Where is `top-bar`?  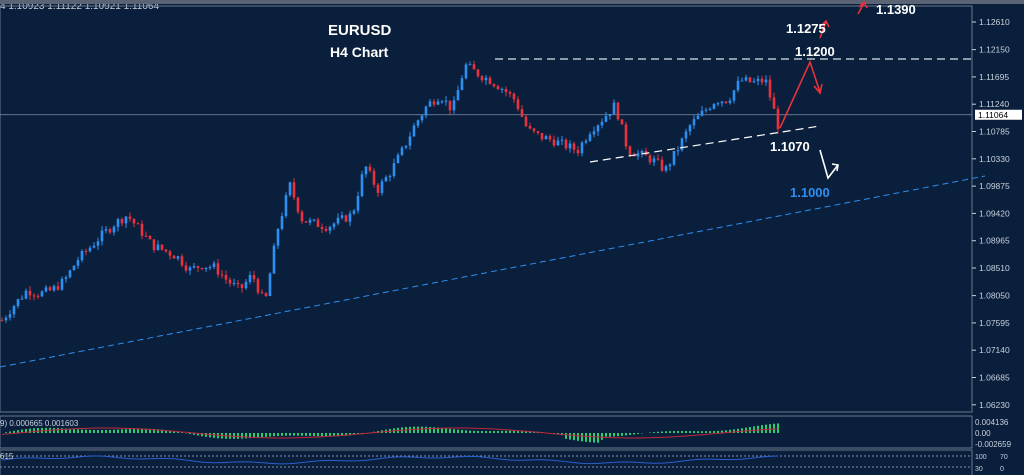
top-bar is located at coordinates (512, 2).